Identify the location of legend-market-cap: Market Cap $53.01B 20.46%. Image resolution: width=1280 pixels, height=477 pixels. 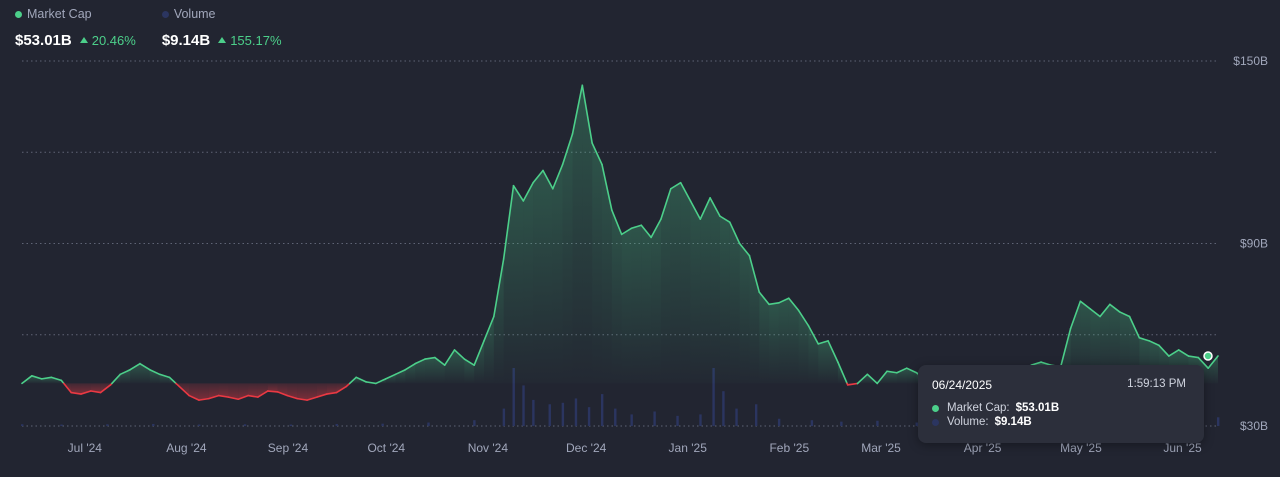
(75, 29).